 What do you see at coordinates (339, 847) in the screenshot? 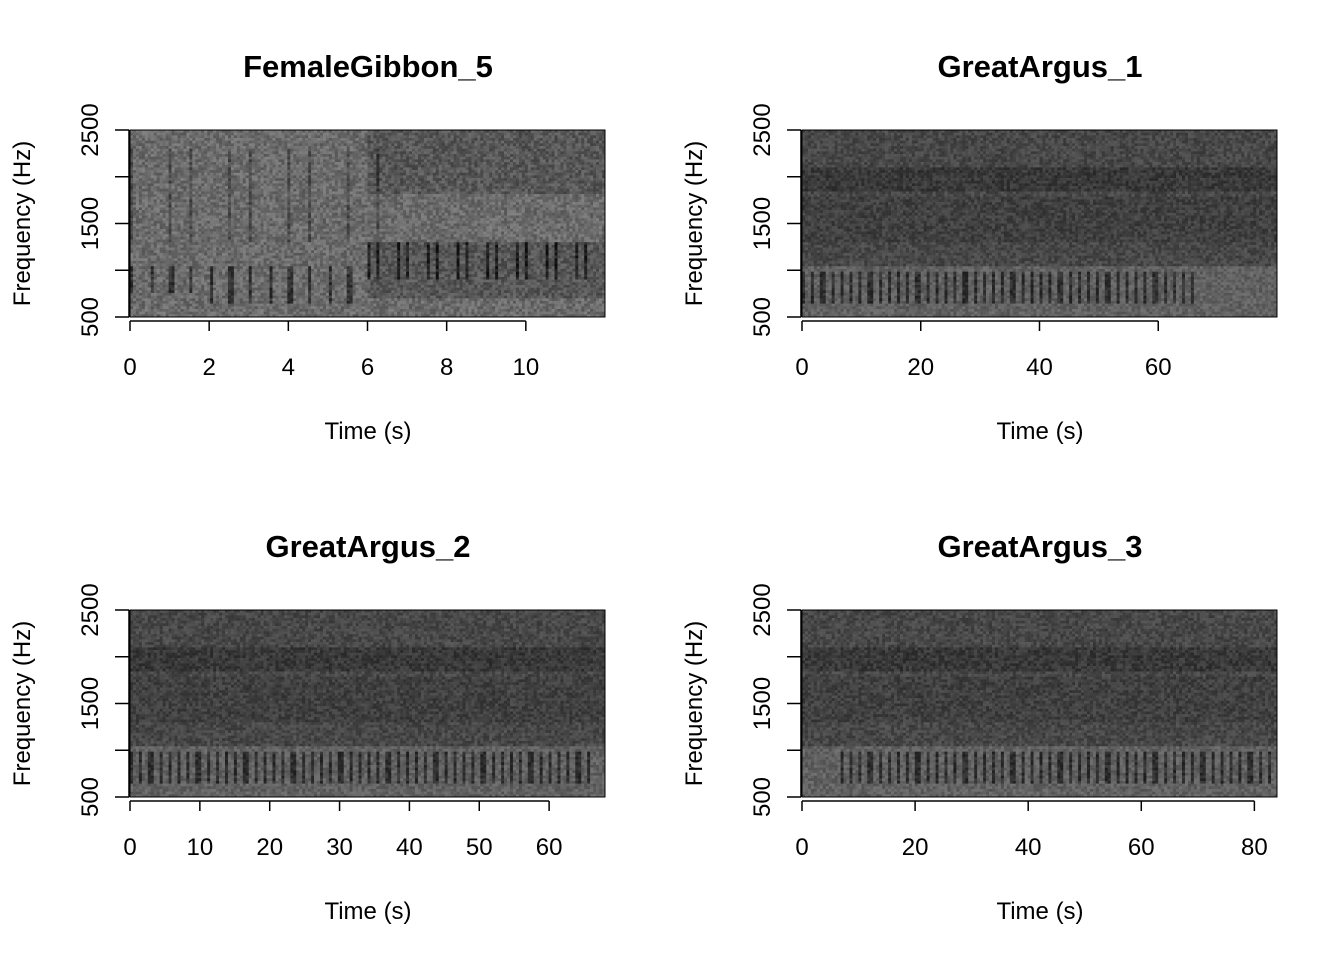
I see `x-tick-label: 30` at bounding box center [339, 847].